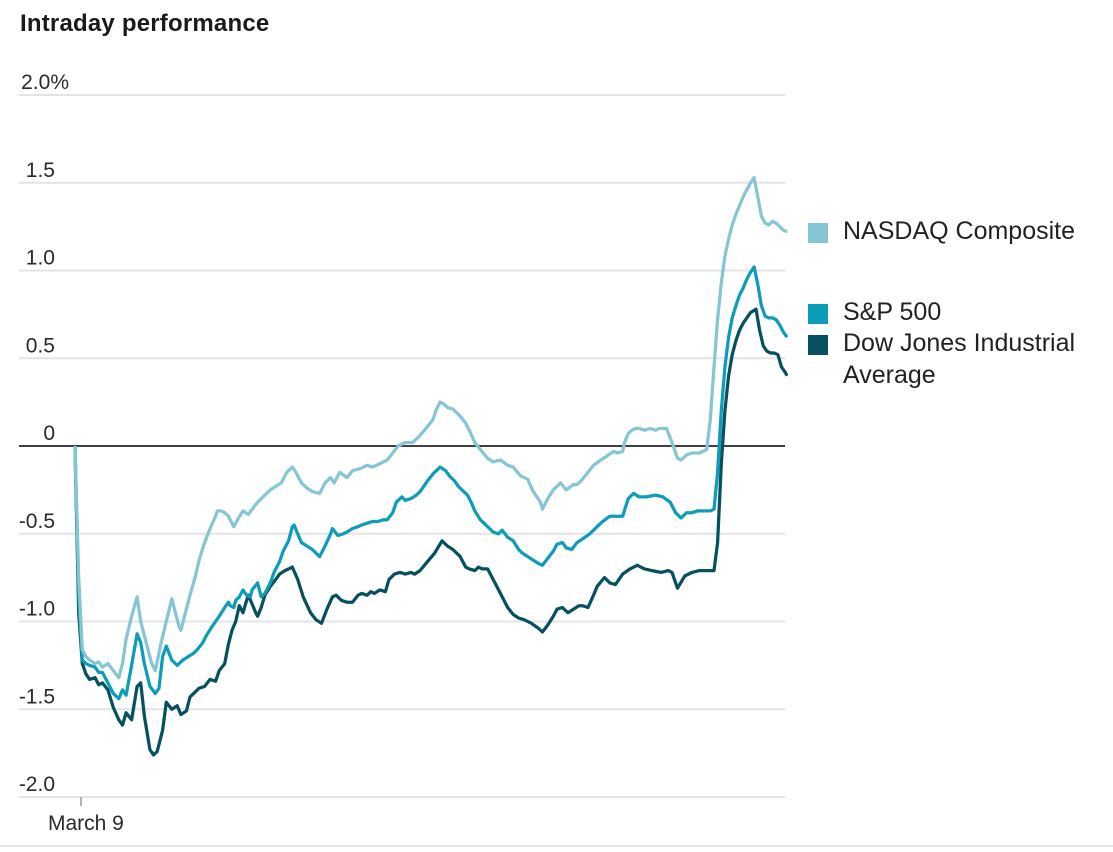  What do you see at coordinates (959, 359) in the screenshot?
I see `legend-label-dow-jones: Dow Jones Industrial Average` at bounding box center [959, 359].